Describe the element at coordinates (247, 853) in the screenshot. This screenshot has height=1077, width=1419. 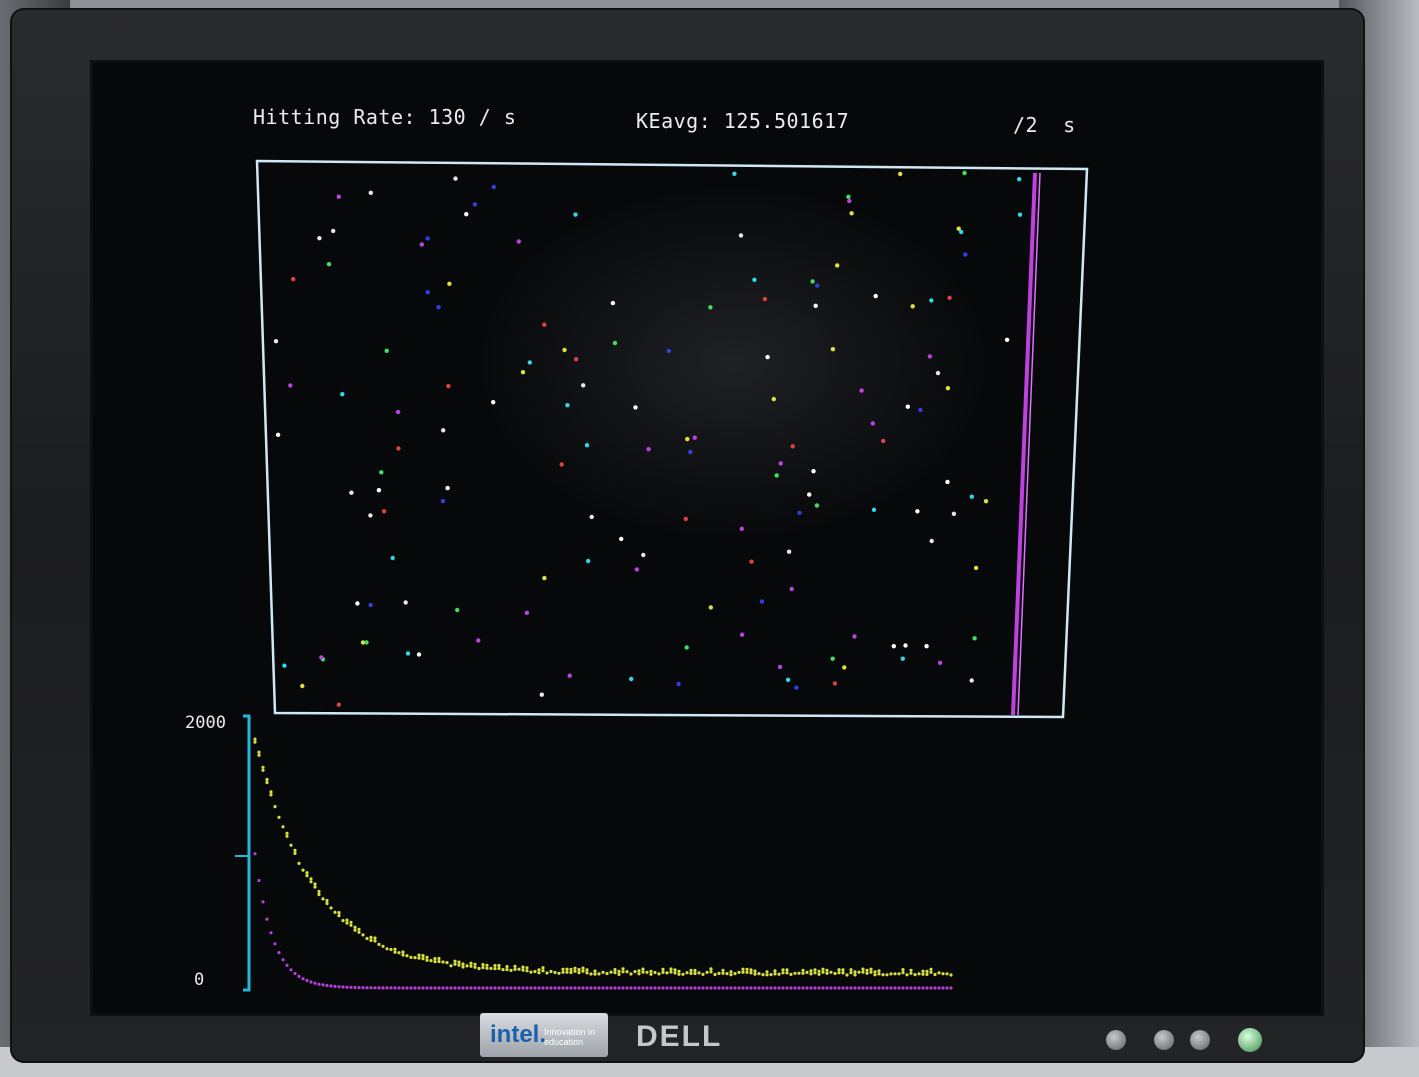
I see `graph-y-axis` at that location.